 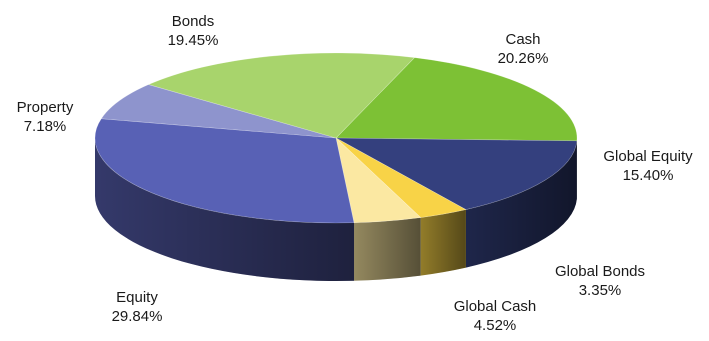 I want to click on slice-label-global-bonds-value: 3.35%, so click(x=600, y=290).